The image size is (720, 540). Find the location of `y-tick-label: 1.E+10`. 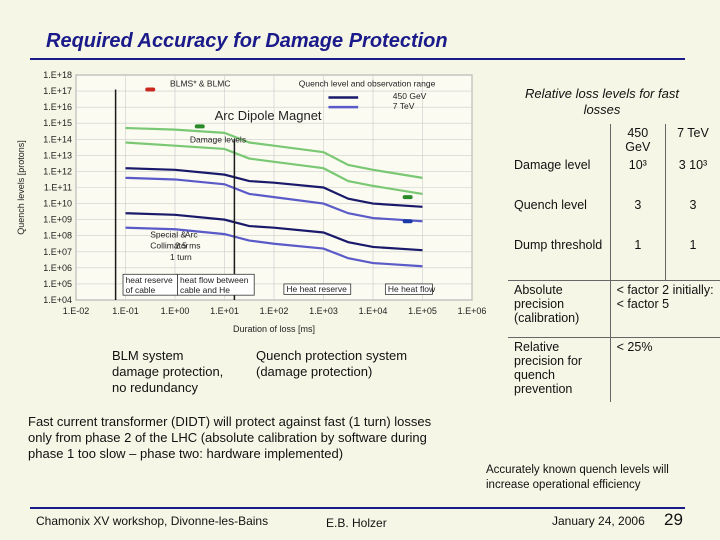

y-tick-label: 1.E+10 is located at coordinates (57, 204).